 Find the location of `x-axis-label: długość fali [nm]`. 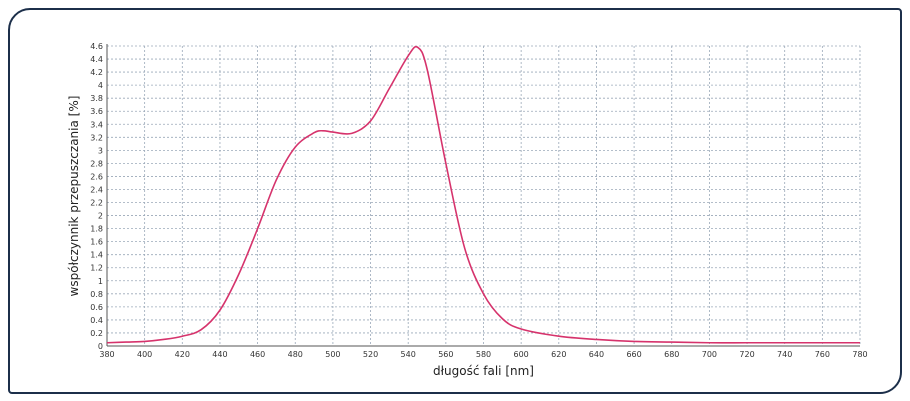

x-axis-label: długość fali [nm] is located at coordinates (483, 371).